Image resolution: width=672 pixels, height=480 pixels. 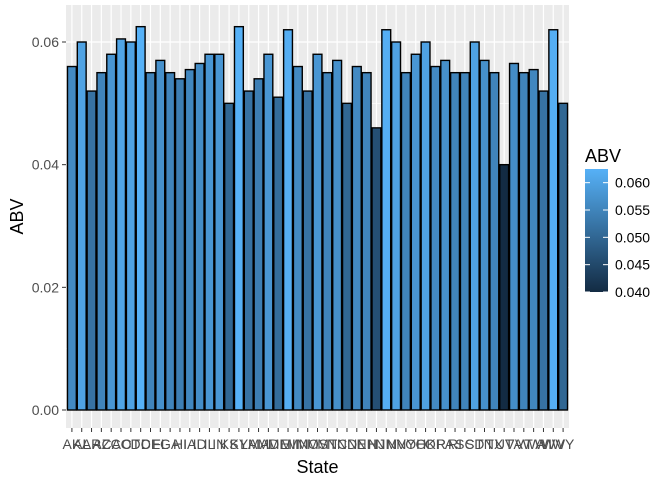 I want to click on bar-MS, so click(x=317, y=232).